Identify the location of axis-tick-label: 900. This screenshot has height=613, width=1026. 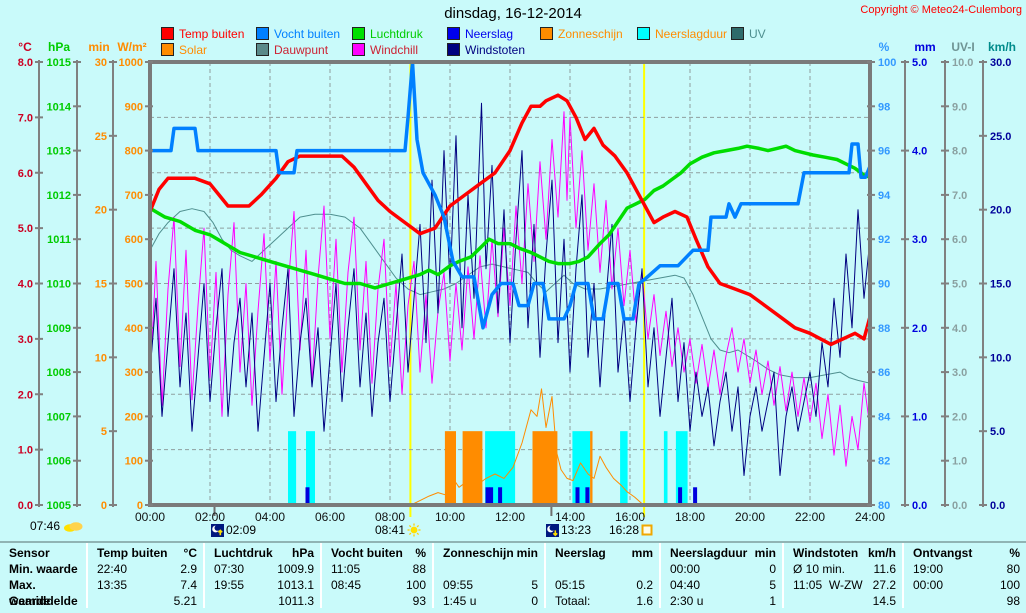
(134, 107).